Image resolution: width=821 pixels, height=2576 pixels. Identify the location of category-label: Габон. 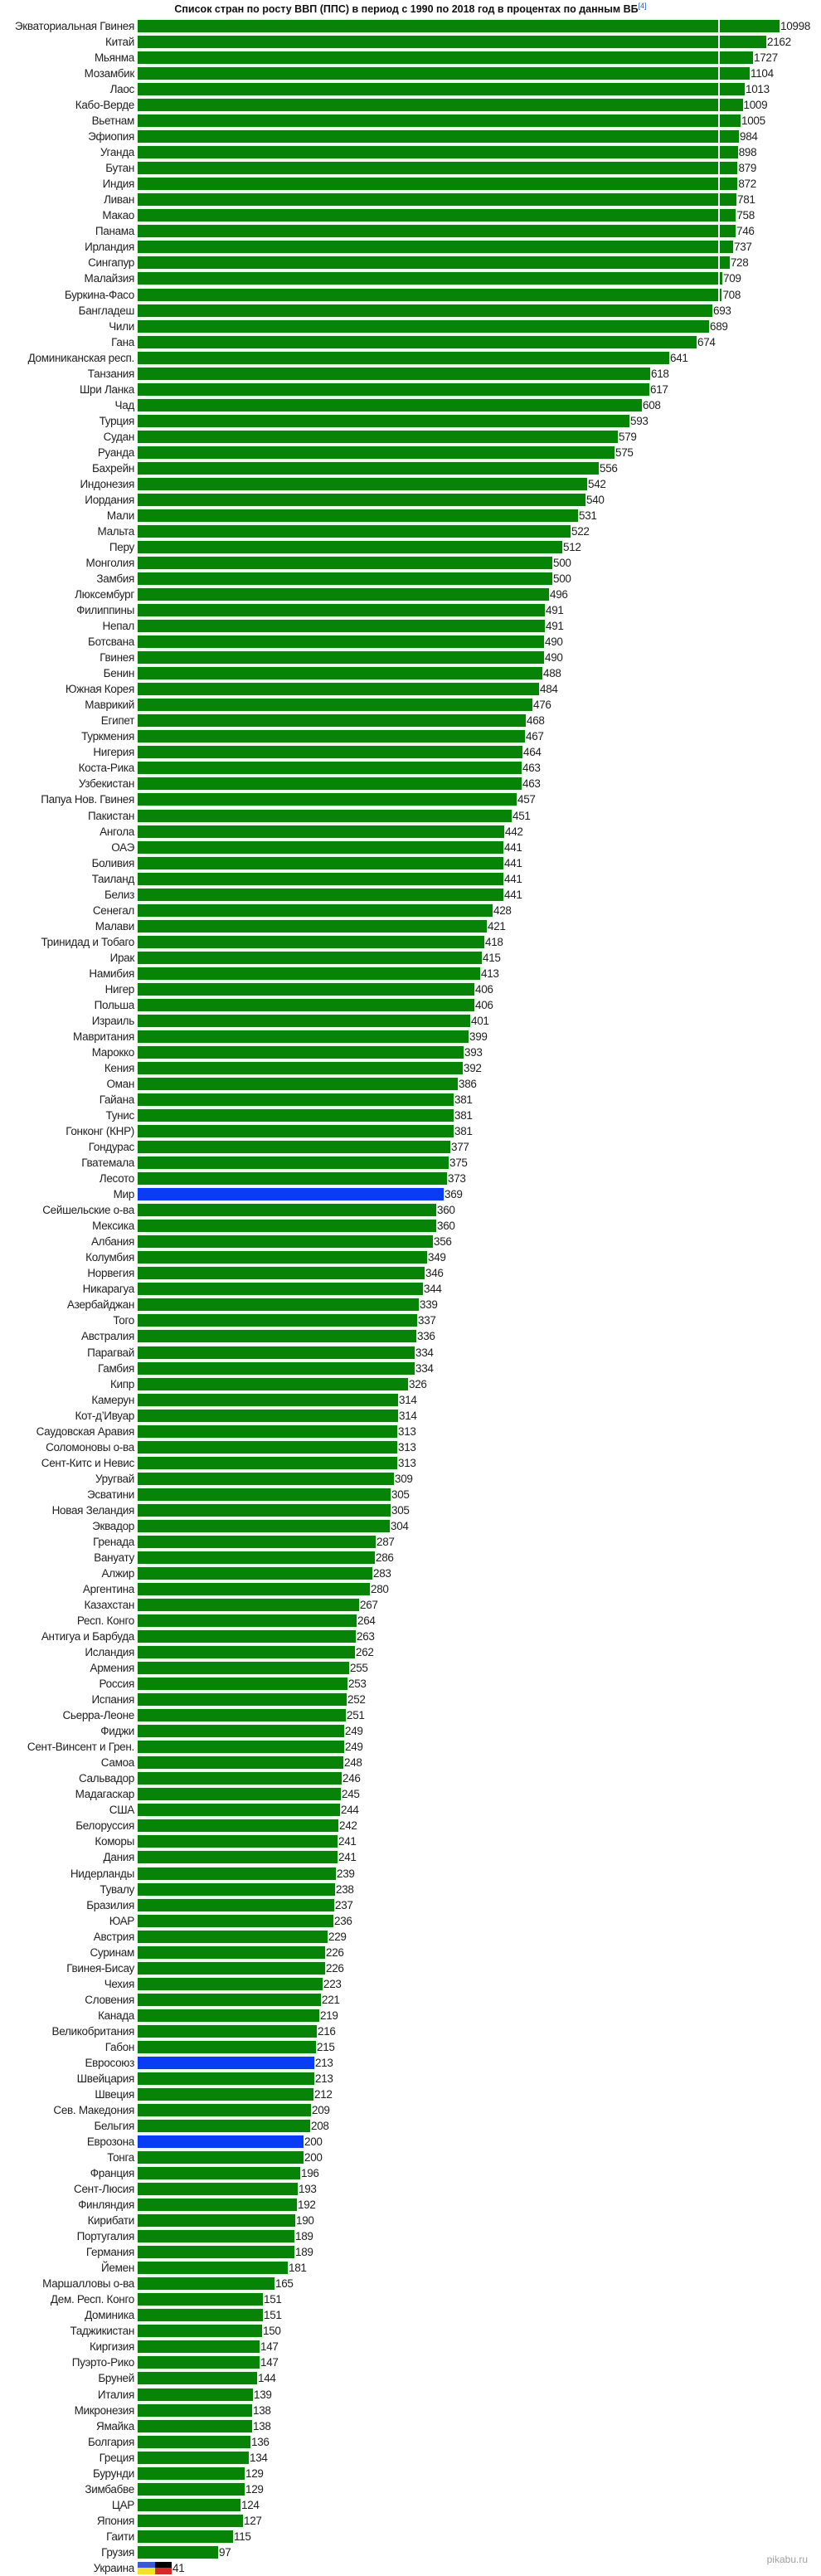
(119, 2046).